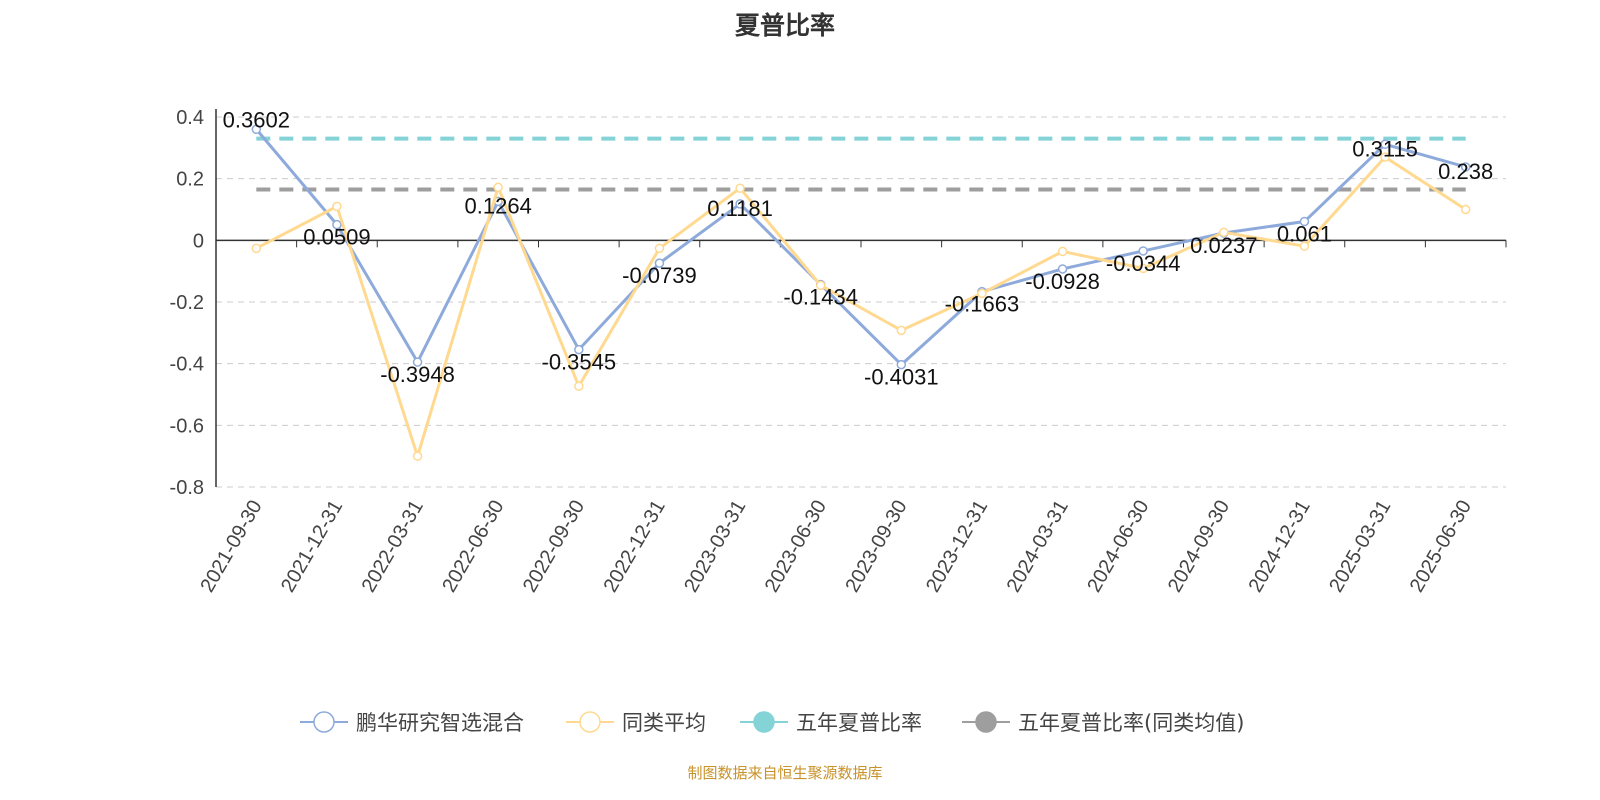 The image size is (1600, 800). I want to click on x-tick-label: 2023-12-31, so click(957, 547).